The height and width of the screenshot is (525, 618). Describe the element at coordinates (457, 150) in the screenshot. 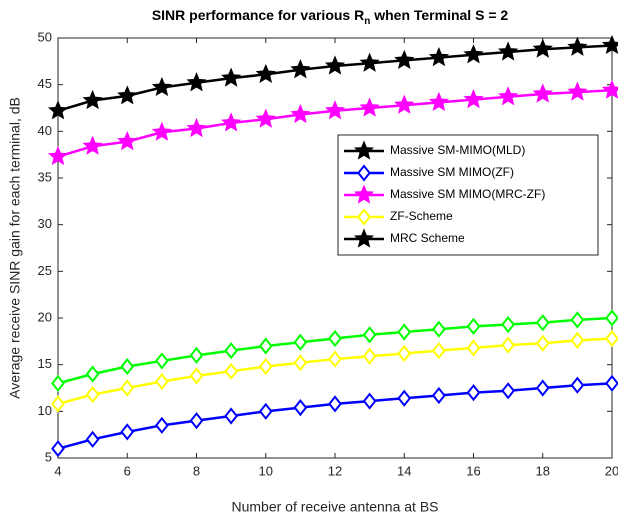

I see `legend-label: Massive SM-MIMO(MLD)` at that location.